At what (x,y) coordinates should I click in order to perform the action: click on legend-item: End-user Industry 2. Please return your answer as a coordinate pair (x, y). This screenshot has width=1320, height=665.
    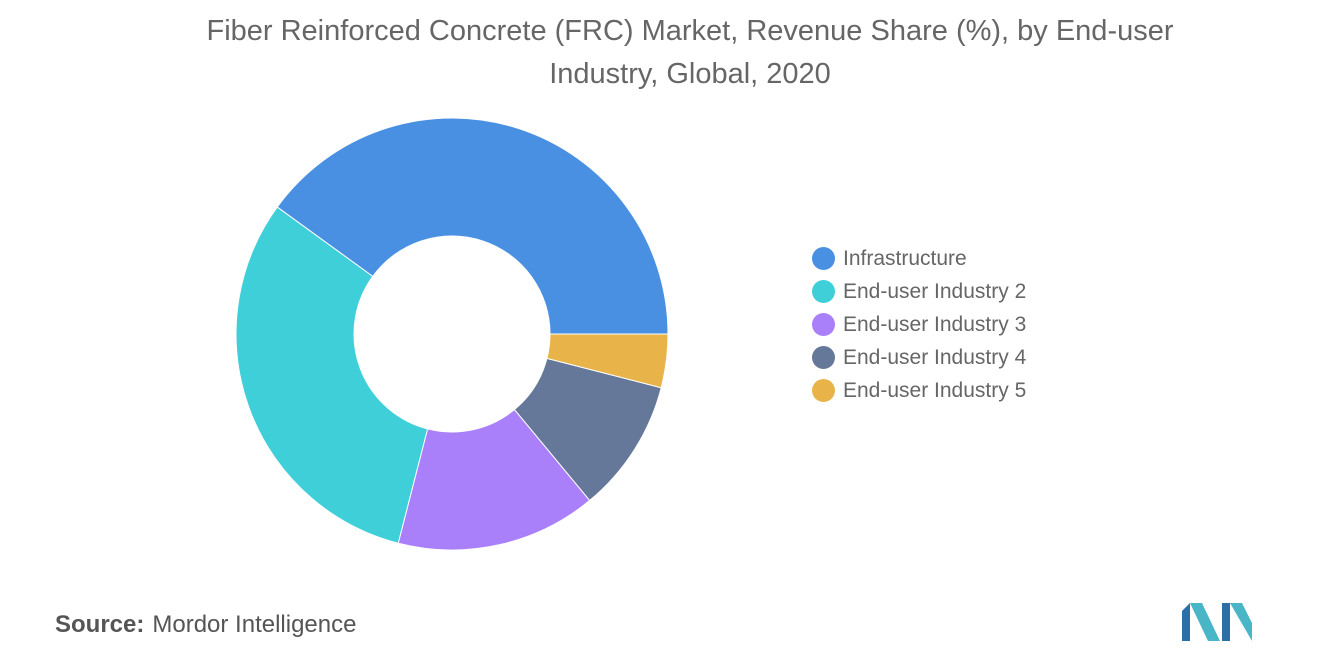
    Looking at the image, I should click on (919, 291).